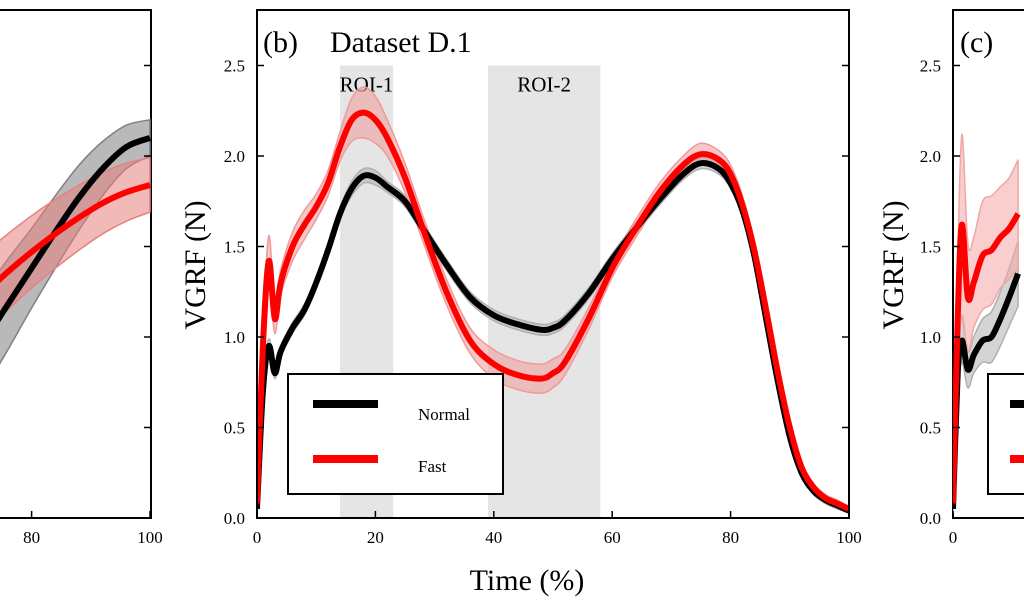  I want to click on legend-label-fast: Fast, so click(432, 466).